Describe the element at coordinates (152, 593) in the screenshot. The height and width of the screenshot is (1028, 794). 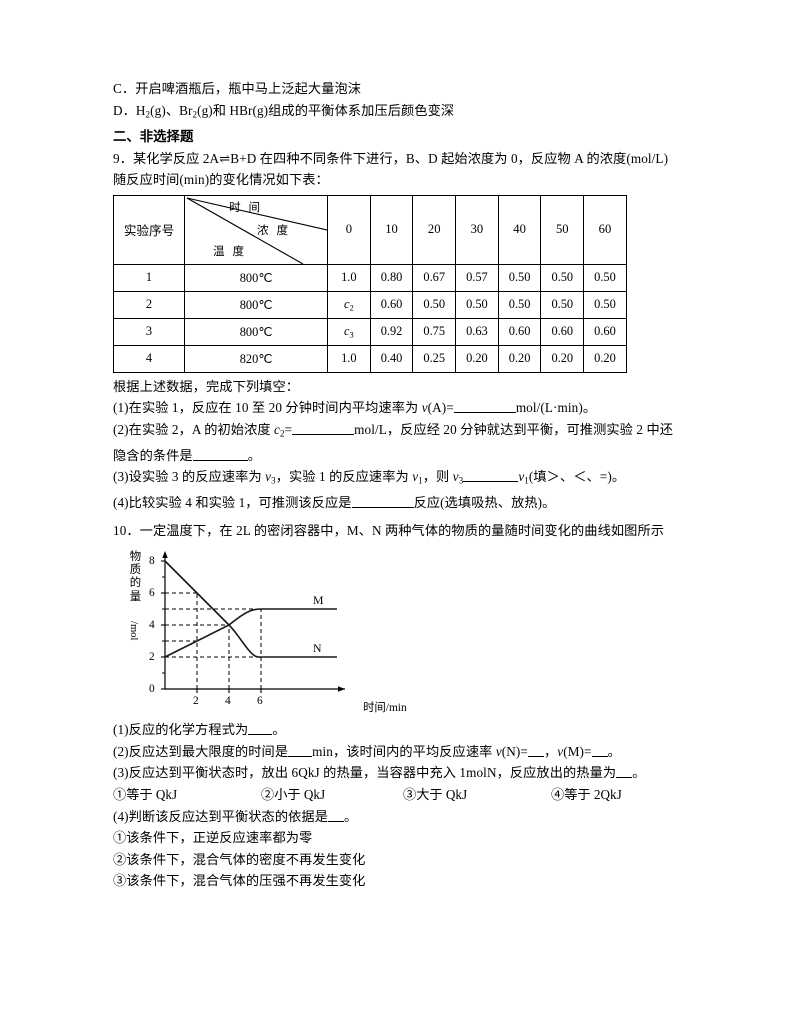
I see `chart-ytick-6: 6` at that location.